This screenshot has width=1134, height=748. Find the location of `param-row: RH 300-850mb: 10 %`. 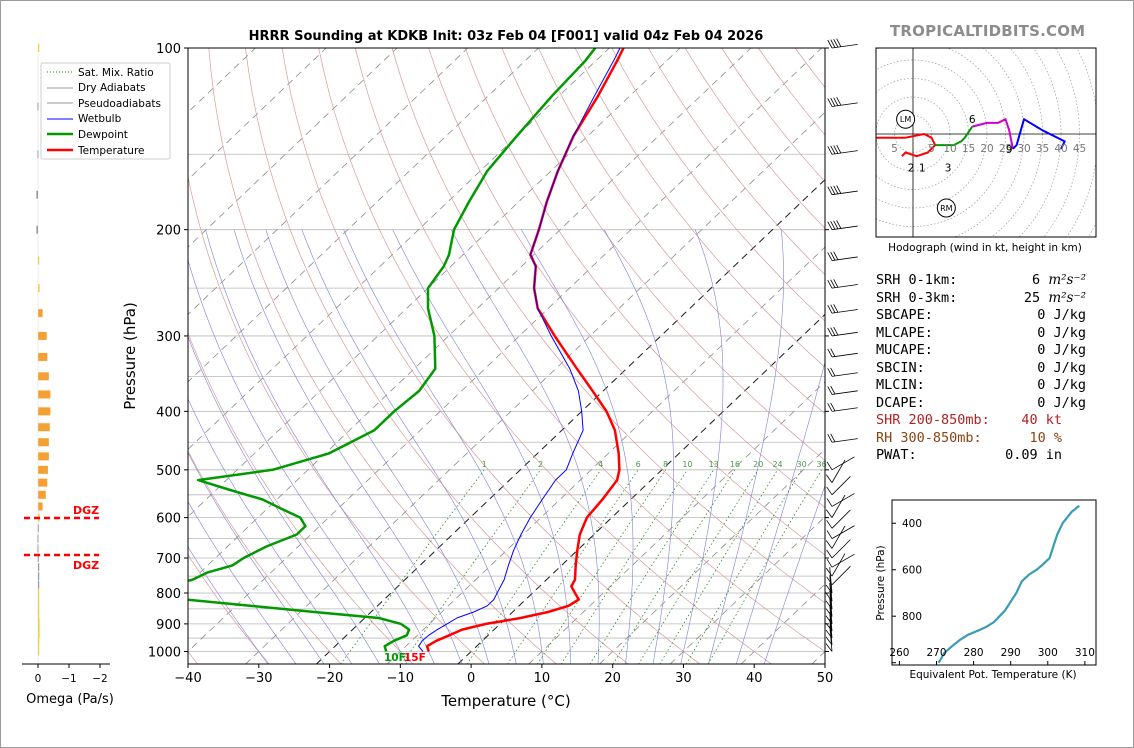

param-row: RH 300-850mb: 10 % is located at coordinates (981, 439).